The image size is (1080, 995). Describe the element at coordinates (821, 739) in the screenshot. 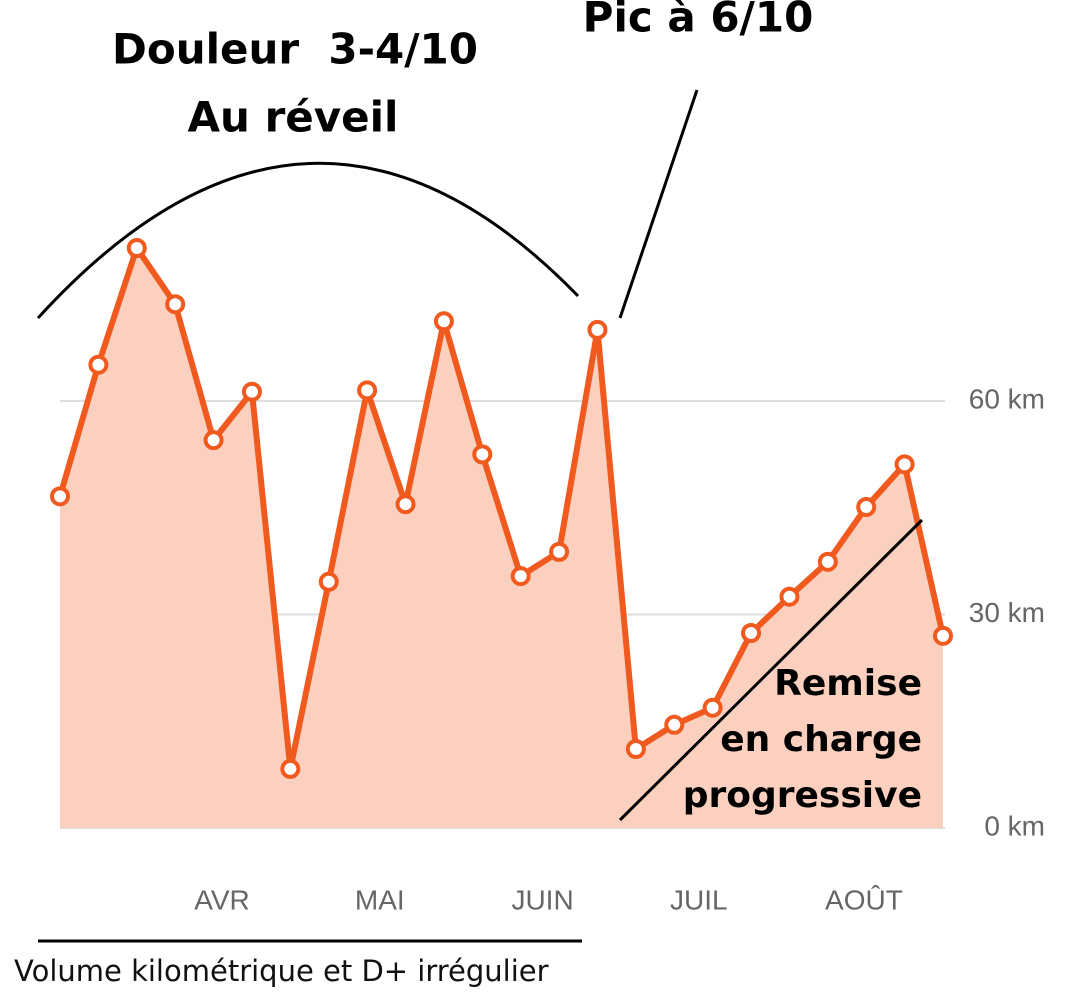

I see `annotation: en charge` at that location.